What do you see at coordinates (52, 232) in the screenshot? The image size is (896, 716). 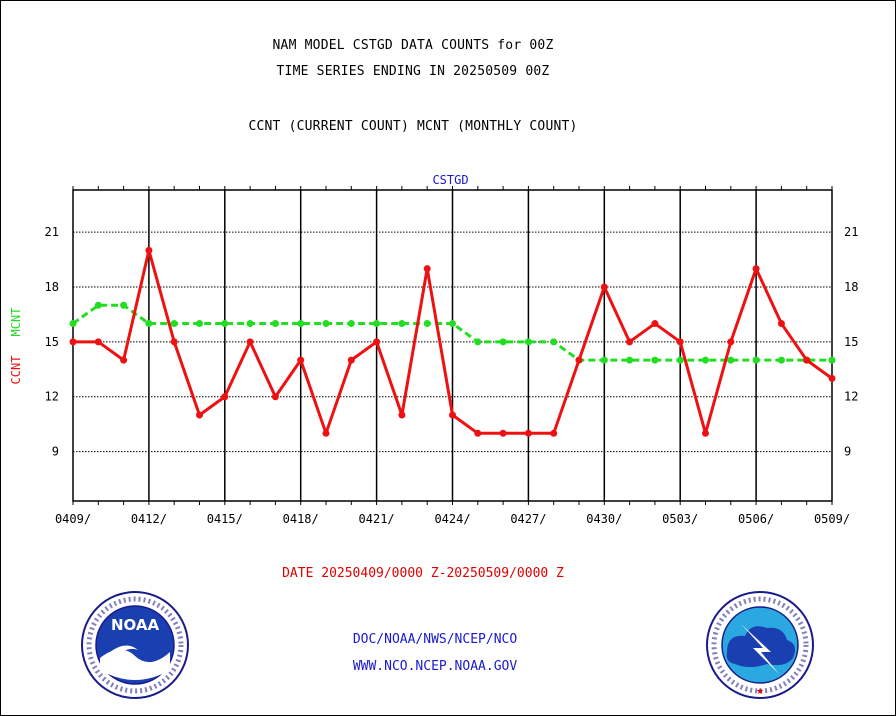 I see `y-tick-label-left: 21` at bounding box center [52, 232].